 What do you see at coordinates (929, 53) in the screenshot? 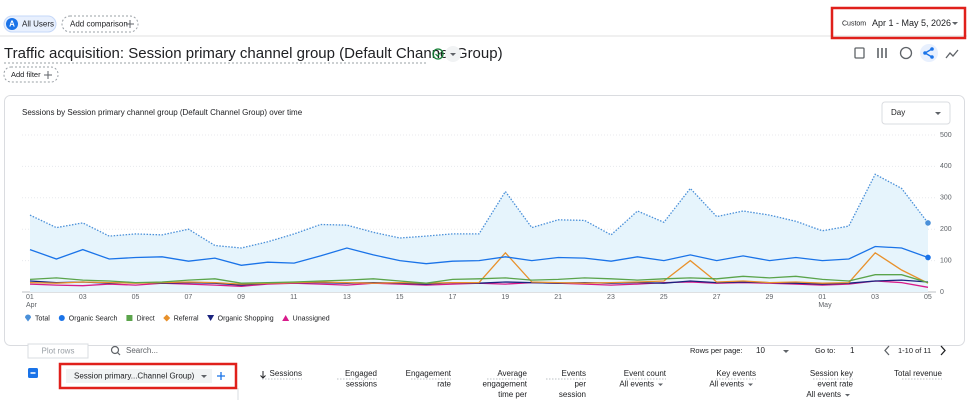
I see `share-button` at bounding box center [929, 53].